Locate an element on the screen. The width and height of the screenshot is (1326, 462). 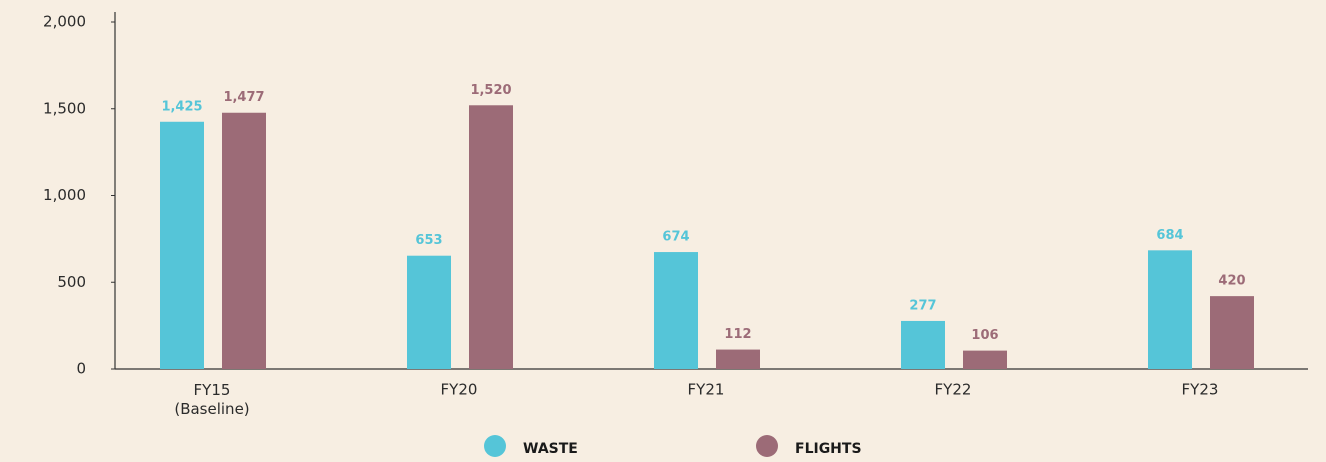
value-label: 277 is located at coordinates (922, 305).